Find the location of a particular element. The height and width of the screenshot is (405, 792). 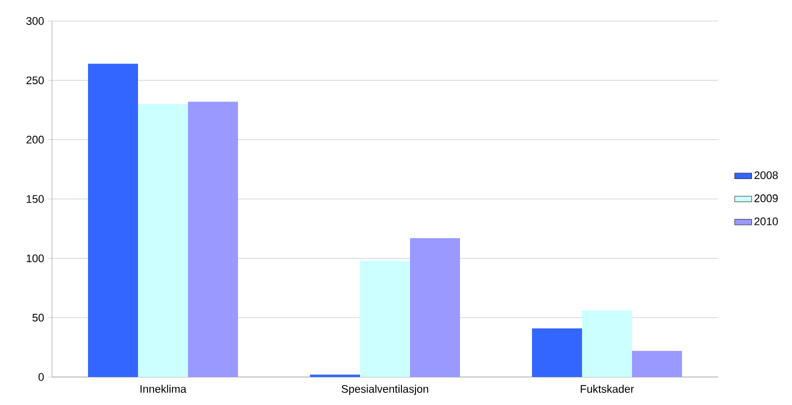

y-tick-label: 150 is located at coordinates (35, 199).